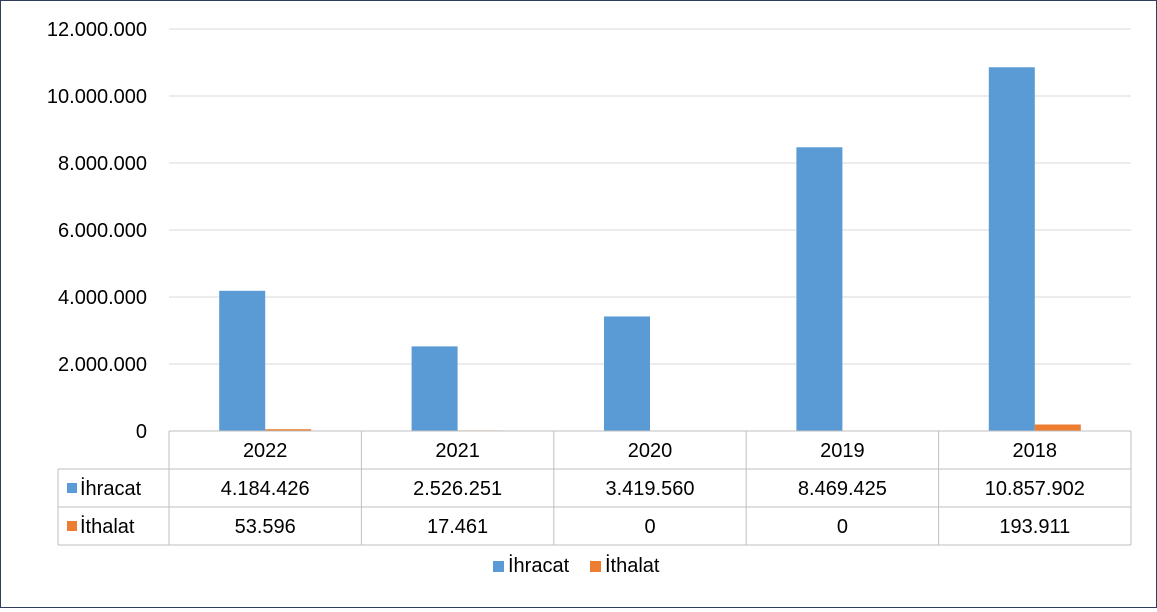 The height and width of the screenshot is (612, 1157). Describe the element at coordinates (265, 527) in the screenshot. I see `data-label: 53.596` at that location.